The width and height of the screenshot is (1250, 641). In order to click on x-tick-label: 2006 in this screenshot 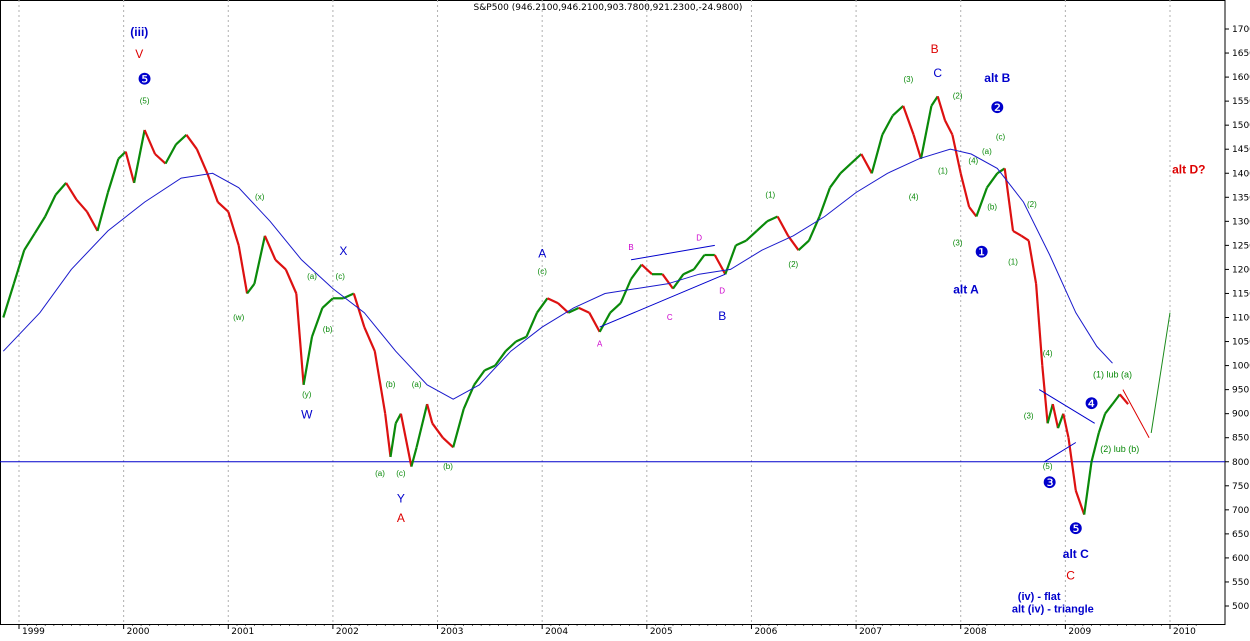, I will do `click(765, 631)`.